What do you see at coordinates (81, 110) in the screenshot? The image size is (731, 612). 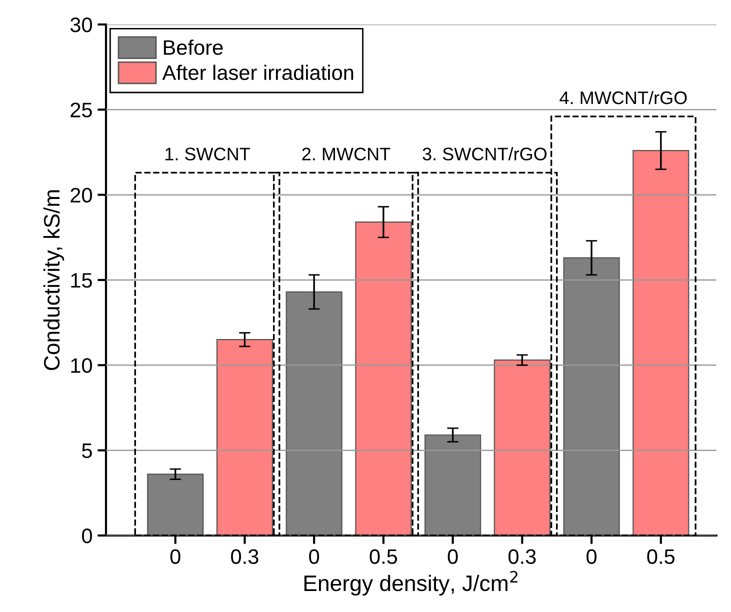 I see `y-tick-label: 25` at bounding box center [81, 110].